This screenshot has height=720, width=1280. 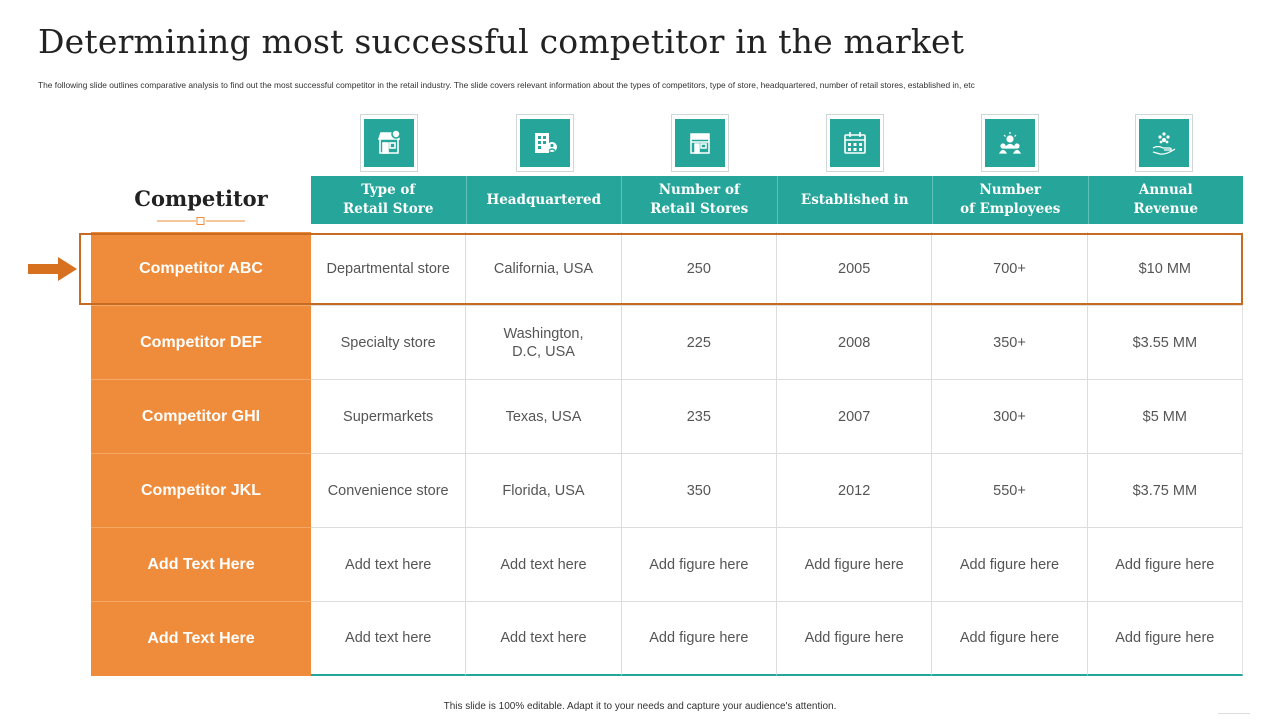 I want to click on column-header-established: Established in, so click(x=855, y=200).